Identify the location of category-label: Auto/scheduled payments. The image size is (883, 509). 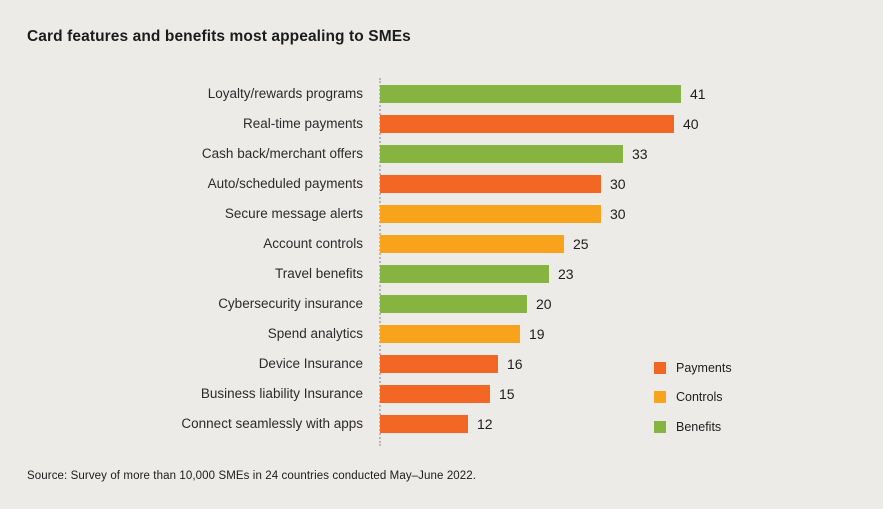
(285, 183).